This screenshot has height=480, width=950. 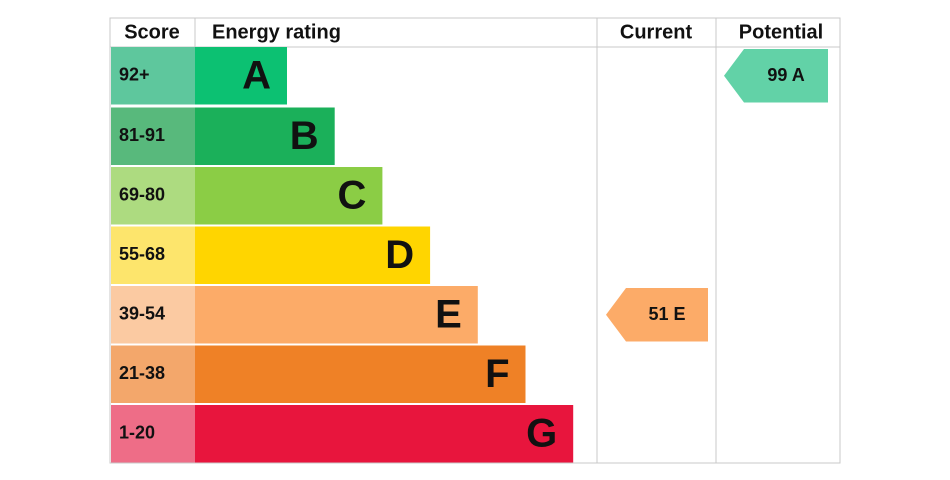 I want to click on score-label: 21-38, so click(x=142, y=373).